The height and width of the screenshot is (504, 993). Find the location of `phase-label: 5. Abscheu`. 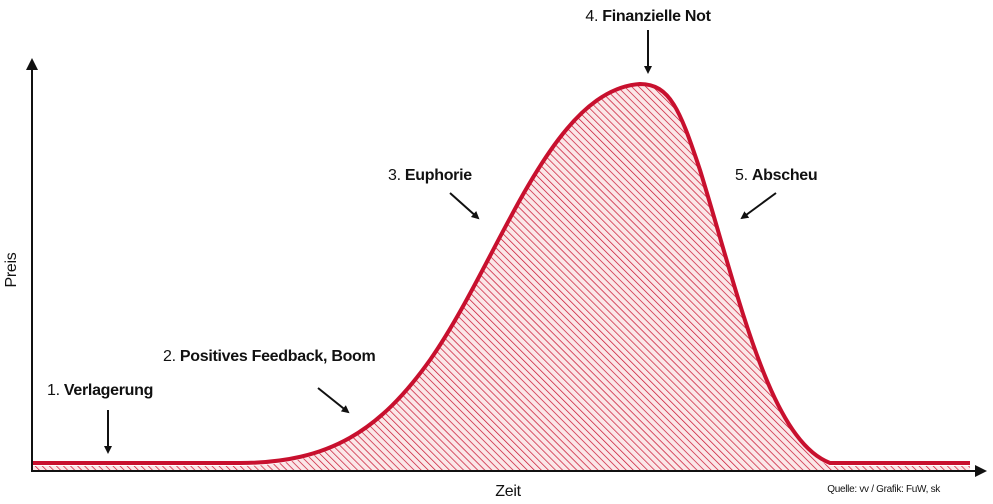

phase-label: 5. Abscheu is located at coordinates (776, 193).